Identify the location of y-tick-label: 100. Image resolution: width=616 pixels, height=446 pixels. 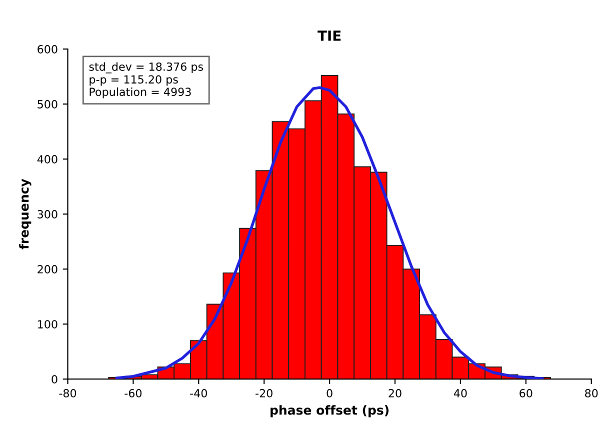
(48, 324).